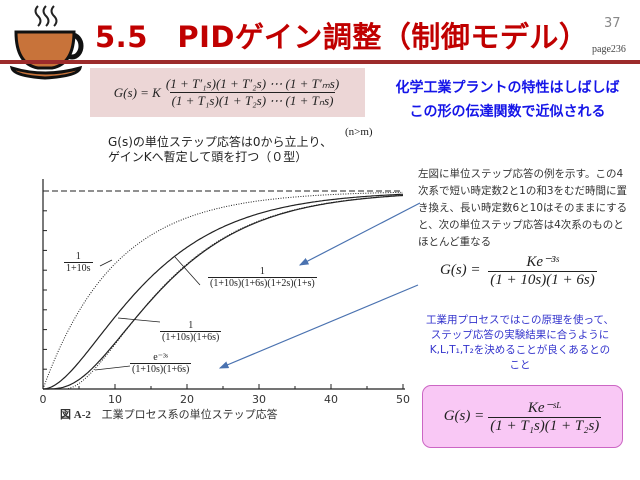 The height and width of the screenshot is (480, 640). I want to click on approx-transfer-function: G(s) = Ke⁻³ˢ (1 + 10s)(1 + 6s), so click(518, 270).